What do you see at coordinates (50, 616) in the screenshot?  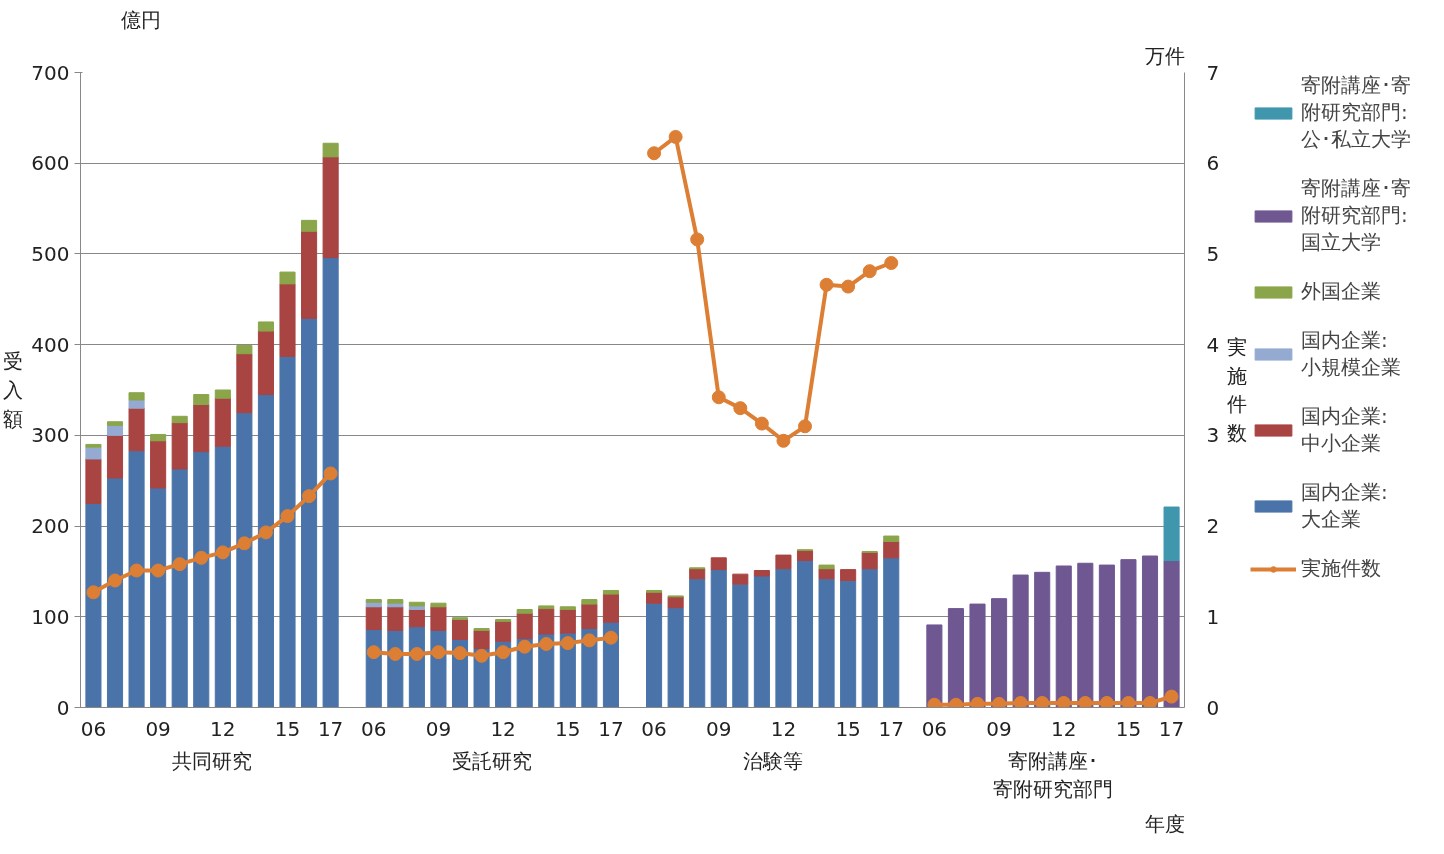 I see `y-tick-label: 100` at bounding box center [50, 616].